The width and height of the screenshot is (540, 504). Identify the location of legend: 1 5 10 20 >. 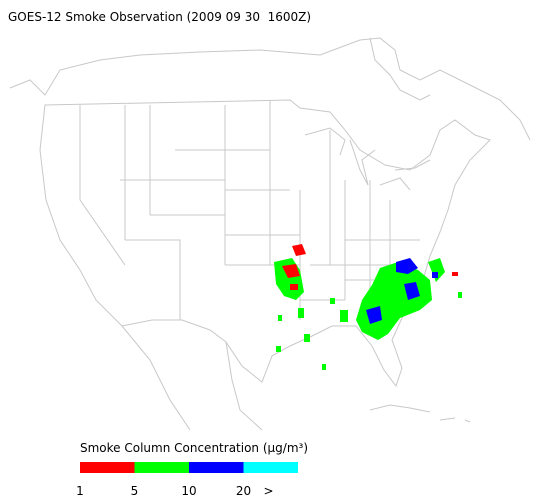
(187, 480).